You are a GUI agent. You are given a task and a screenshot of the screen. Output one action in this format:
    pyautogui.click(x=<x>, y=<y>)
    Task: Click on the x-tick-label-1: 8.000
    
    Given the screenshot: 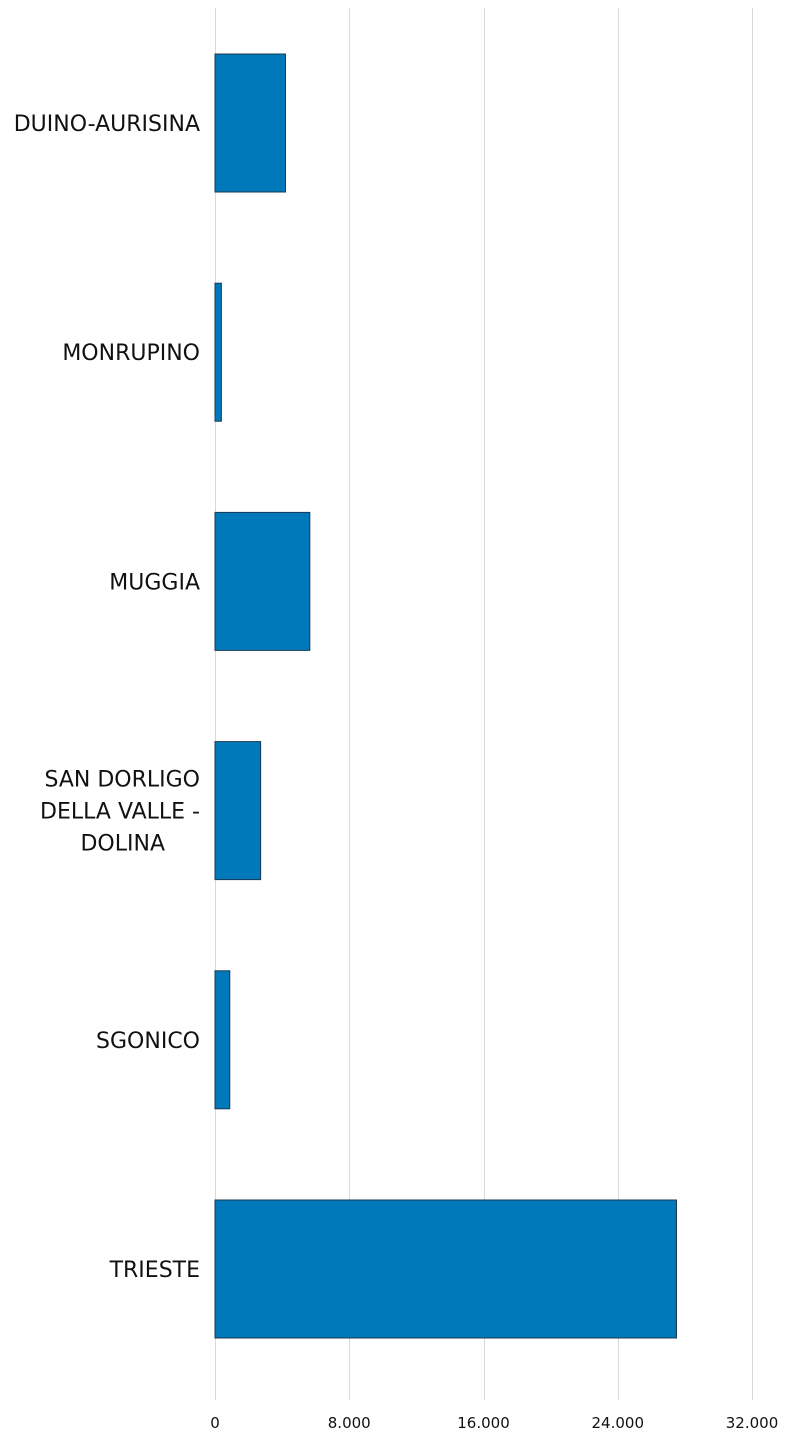 What is the action you would take?
    pyautogui.click(x=349, y=1422)
    